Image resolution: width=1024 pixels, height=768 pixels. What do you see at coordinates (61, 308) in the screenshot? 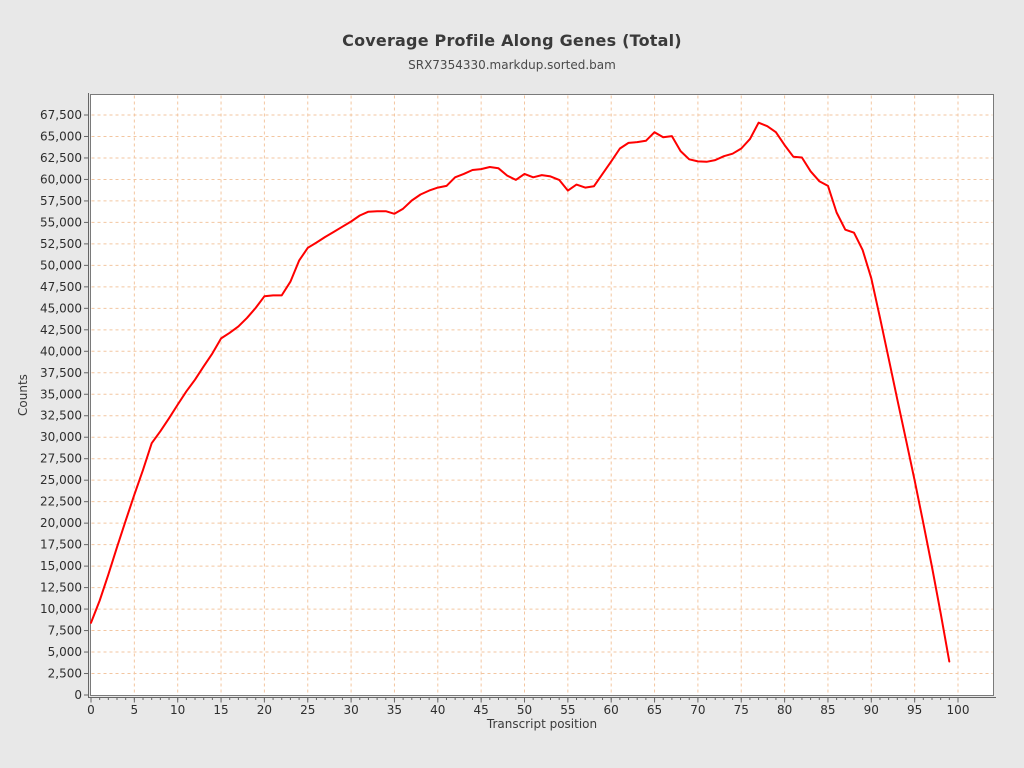
I see `y-tick-label: 45,000` at bounding box center [61, 308].